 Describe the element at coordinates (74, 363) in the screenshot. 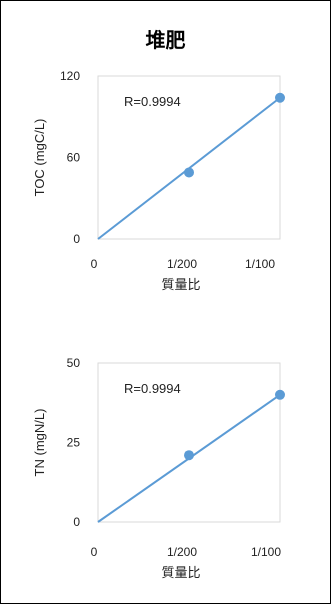

I see `y-tick-label: 50` at that location.